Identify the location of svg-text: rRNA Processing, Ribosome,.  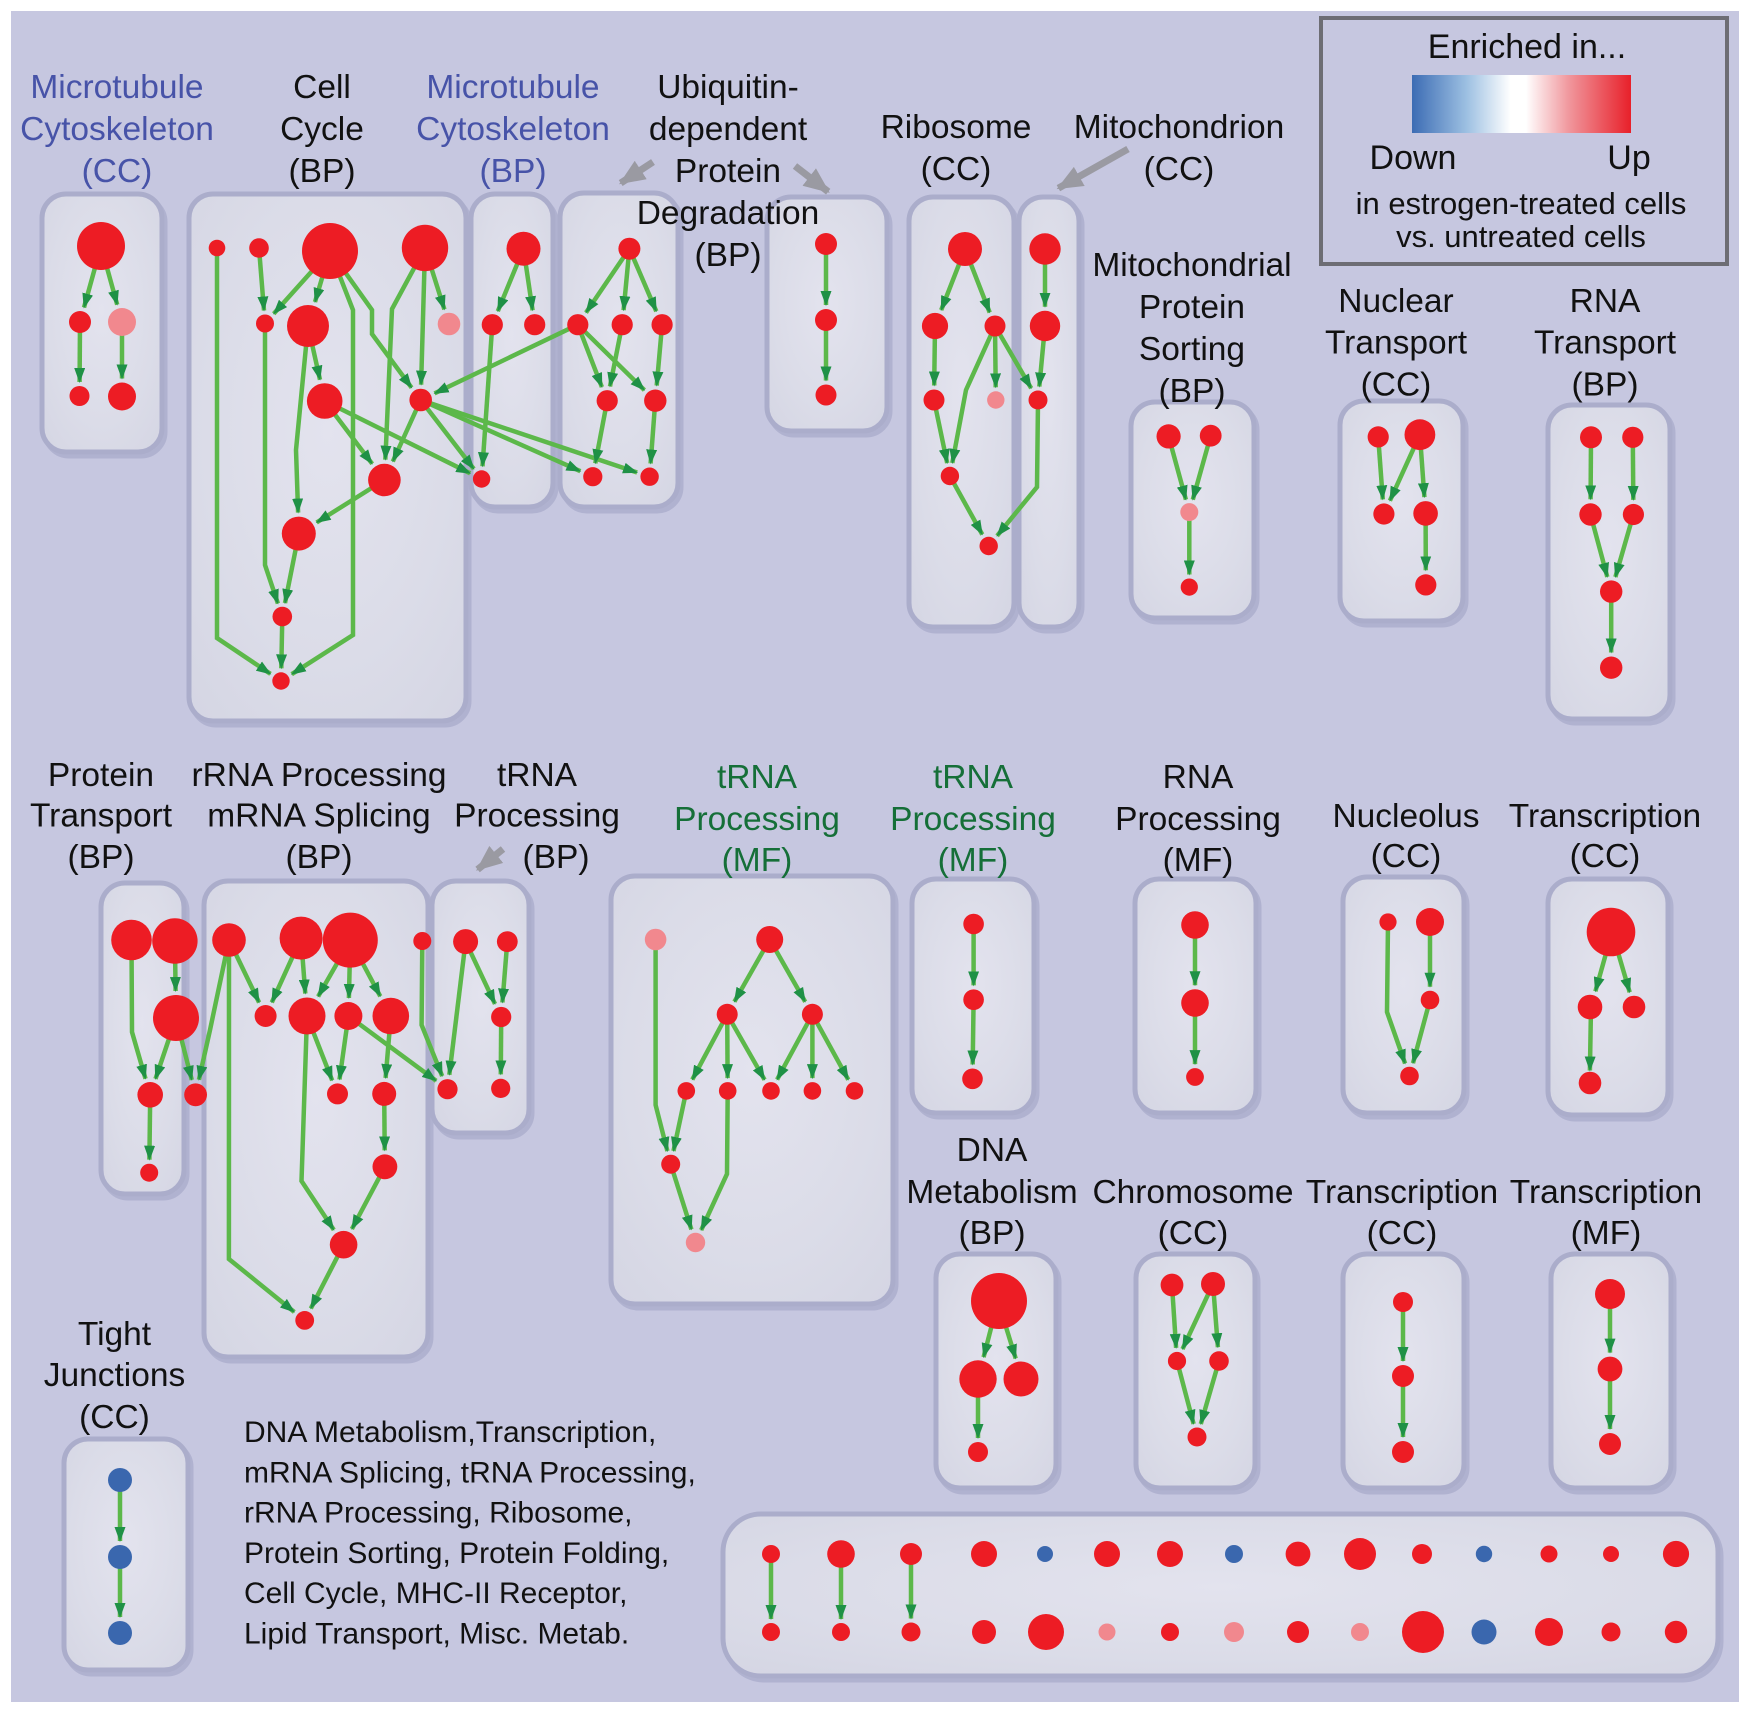
(438, 1513).